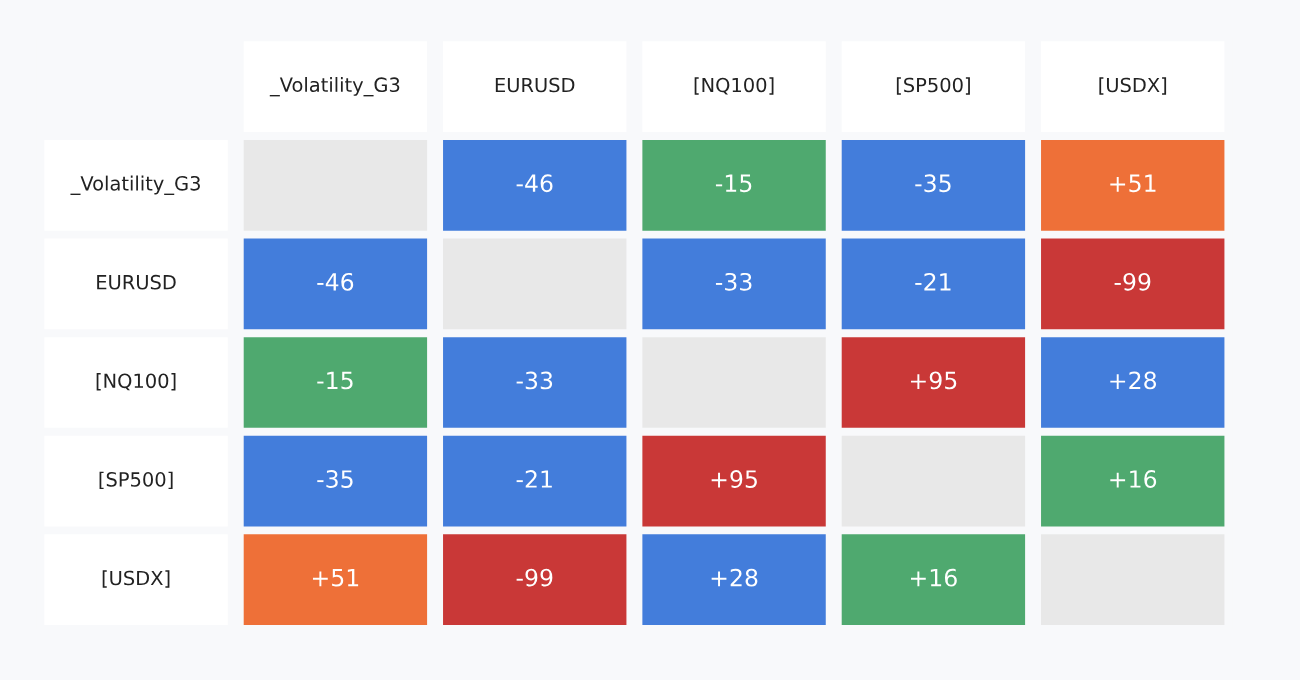 This screenshot has height=680, width=1300. What do you see at coordinates (734, 86) in the screenshot?
I see `x-tick-label: [NQ100]` at bounding box center [734, 86].